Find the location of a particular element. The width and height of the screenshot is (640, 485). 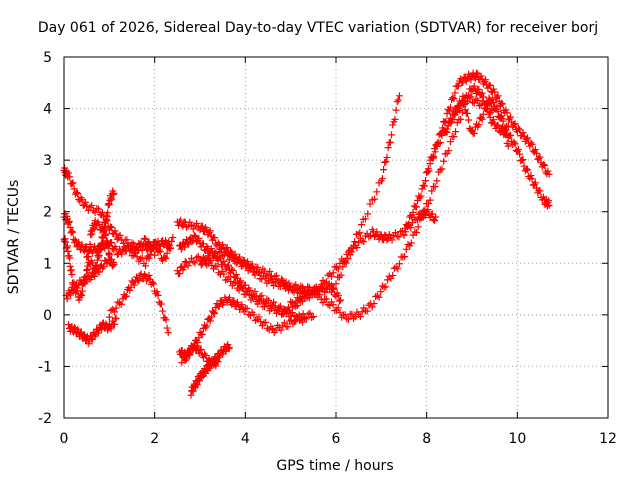

y-tick-label: -2 is located at coordinates (45, 419).